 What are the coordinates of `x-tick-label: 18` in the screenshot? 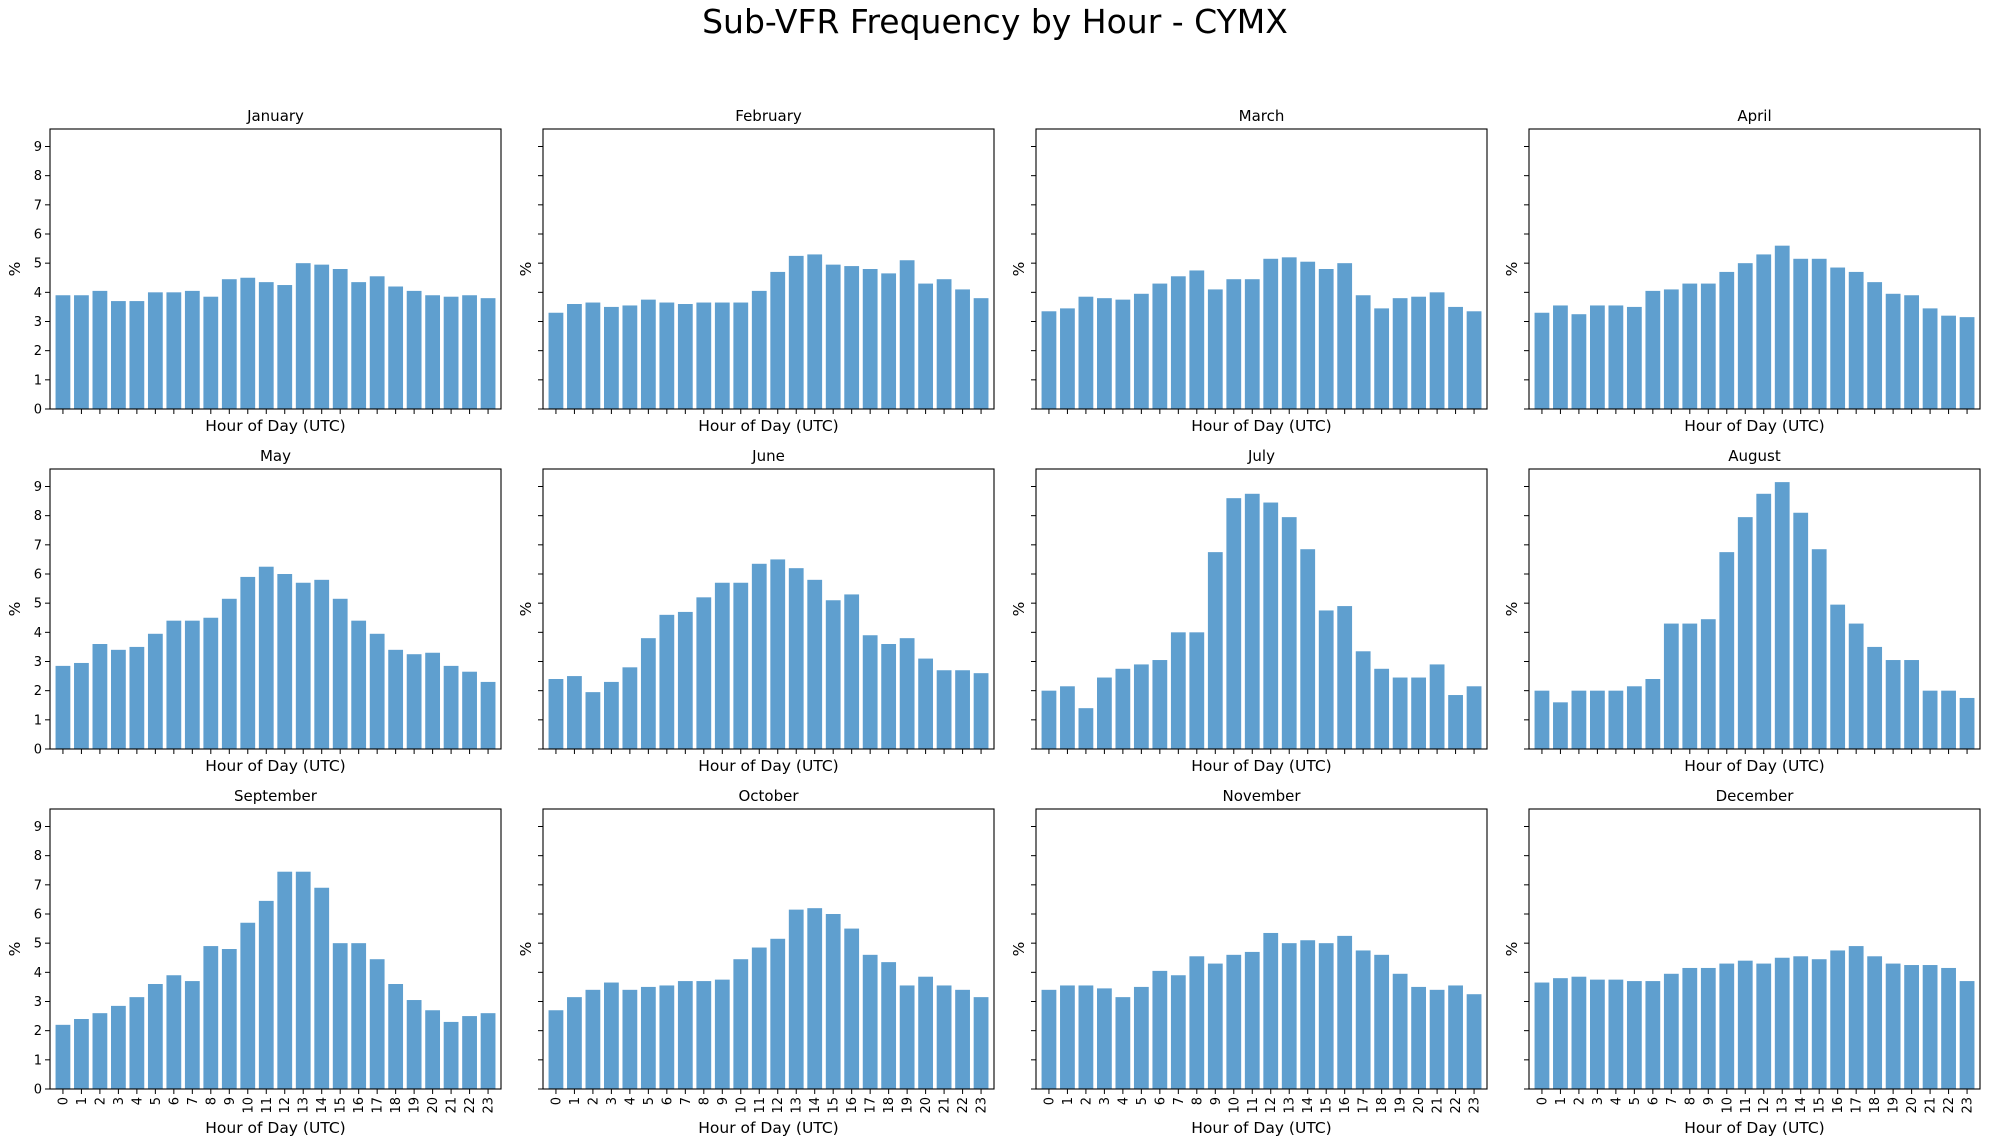 It's located at (396, 1105).